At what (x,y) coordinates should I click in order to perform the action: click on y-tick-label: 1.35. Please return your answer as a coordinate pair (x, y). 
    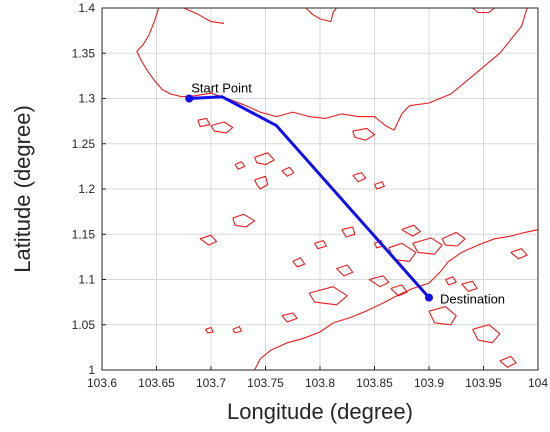
    Looking at the image, I should click on (84, 53).